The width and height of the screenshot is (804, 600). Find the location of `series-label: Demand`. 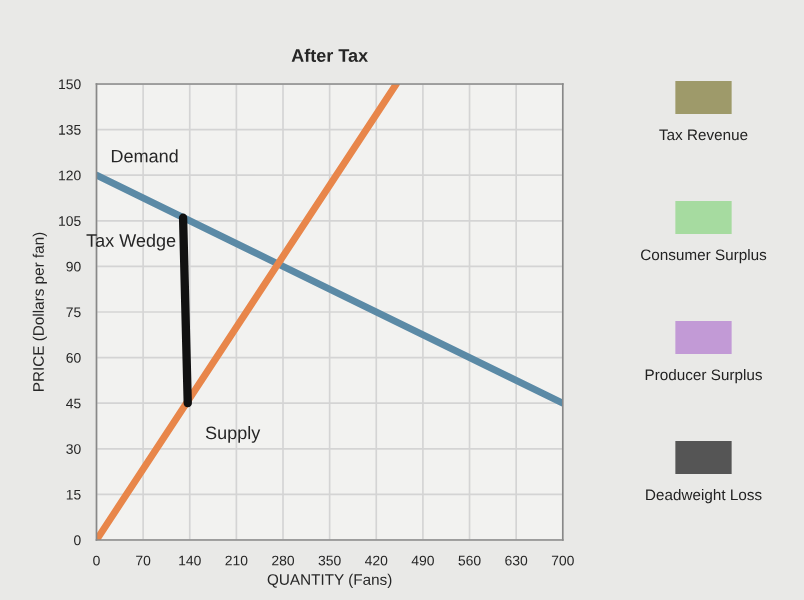

series-label: Demand is located at coordinates (144, 156).